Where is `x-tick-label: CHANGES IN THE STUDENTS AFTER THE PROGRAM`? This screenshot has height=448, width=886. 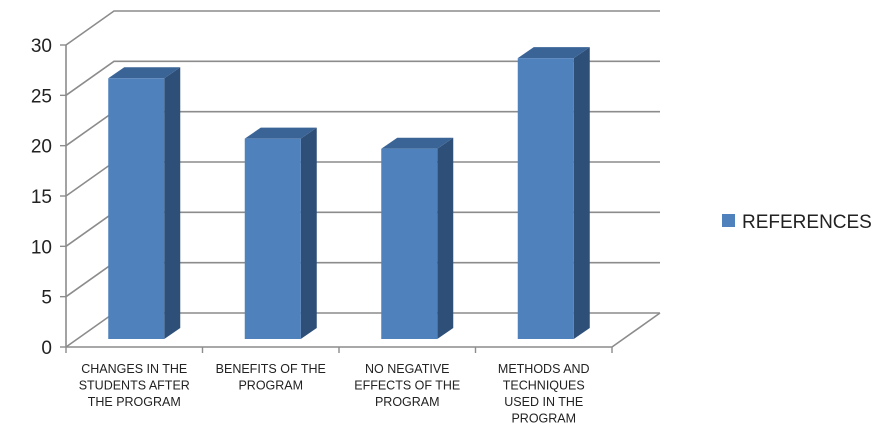 x-tick-label: CHANGES IN THE STUDENTS AFTER THE PROGRAM is located at coordinates (134, 385).